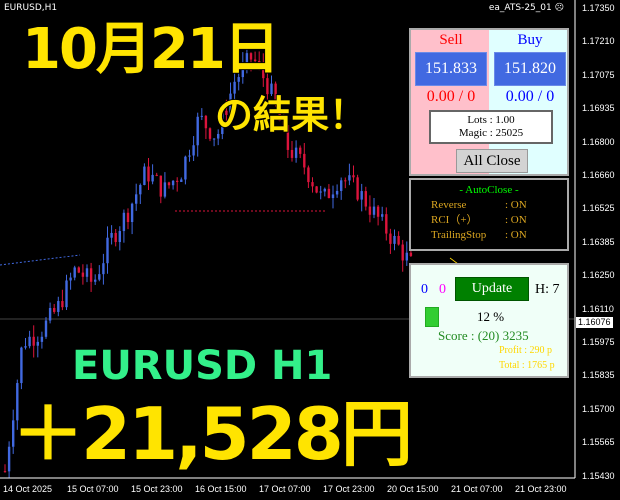 The width and height of the screenshot is (620, 500). What do you see at coordinates (598, 141) in the screenshot?
I see `price-tick: 1.16800` at bounding box center [598, 141].